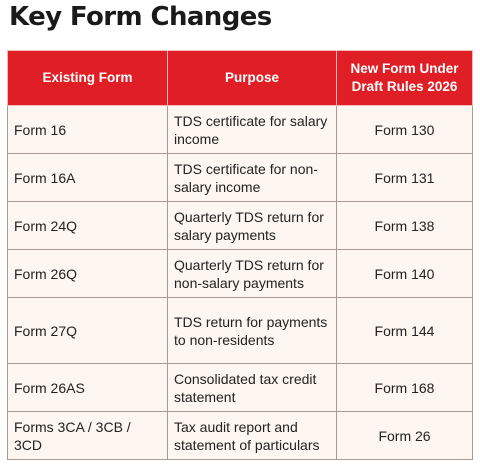  I want to click on column-header-existing-form: Existing Form, so click(87, 78).